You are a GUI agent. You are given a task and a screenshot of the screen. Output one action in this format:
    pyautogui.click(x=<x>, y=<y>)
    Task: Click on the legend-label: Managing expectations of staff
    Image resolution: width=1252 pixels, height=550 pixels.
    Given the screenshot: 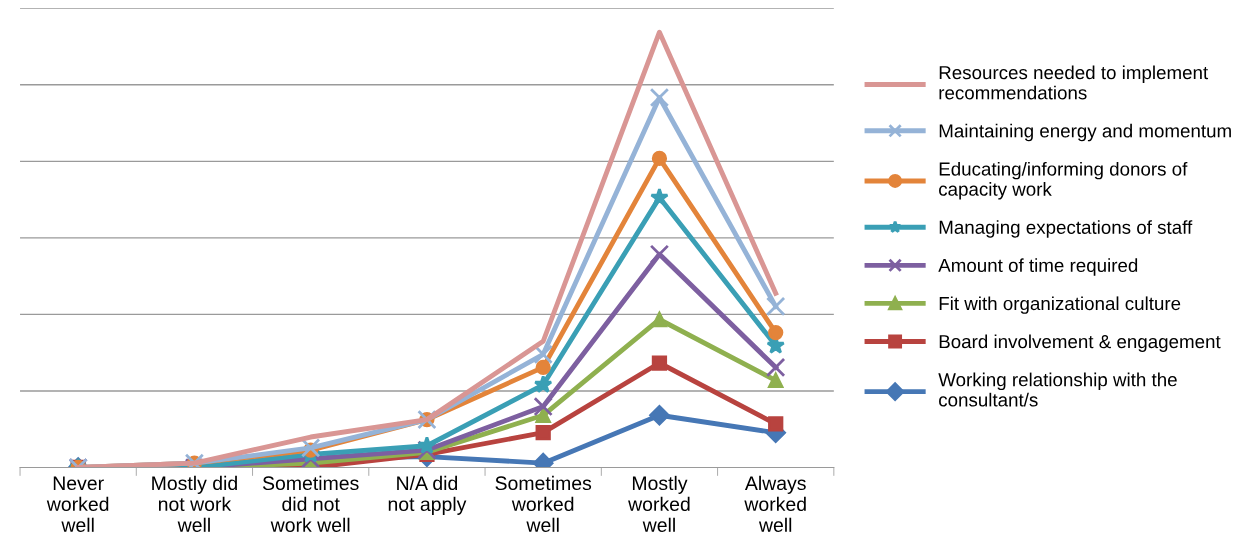 What is the action you would take?
    pyautogui.click(x=1066, y=229)
    